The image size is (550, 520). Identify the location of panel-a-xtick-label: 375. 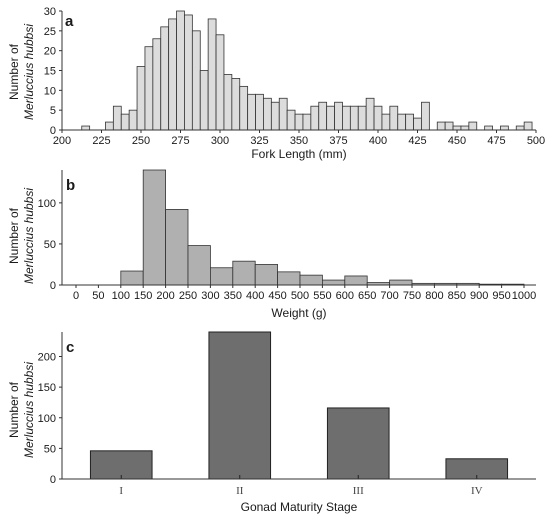
(338, 141).